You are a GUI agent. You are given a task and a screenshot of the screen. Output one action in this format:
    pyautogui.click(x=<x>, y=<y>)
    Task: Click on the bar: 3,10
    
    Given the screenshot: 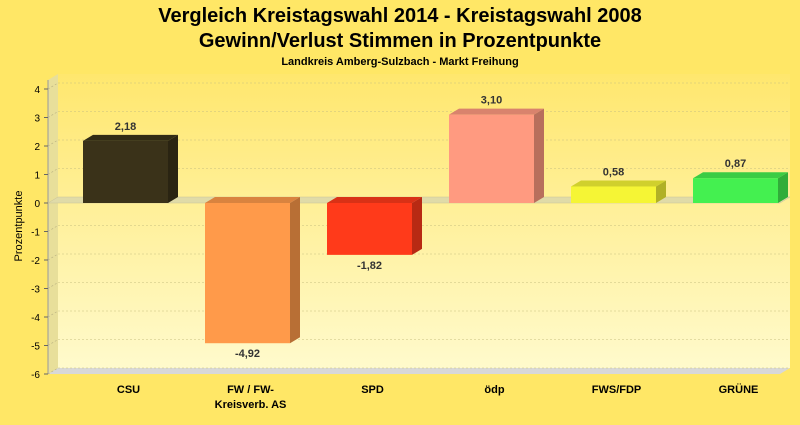 What is the action you would take?
    pyautogui.click(x=496, y=149)
    